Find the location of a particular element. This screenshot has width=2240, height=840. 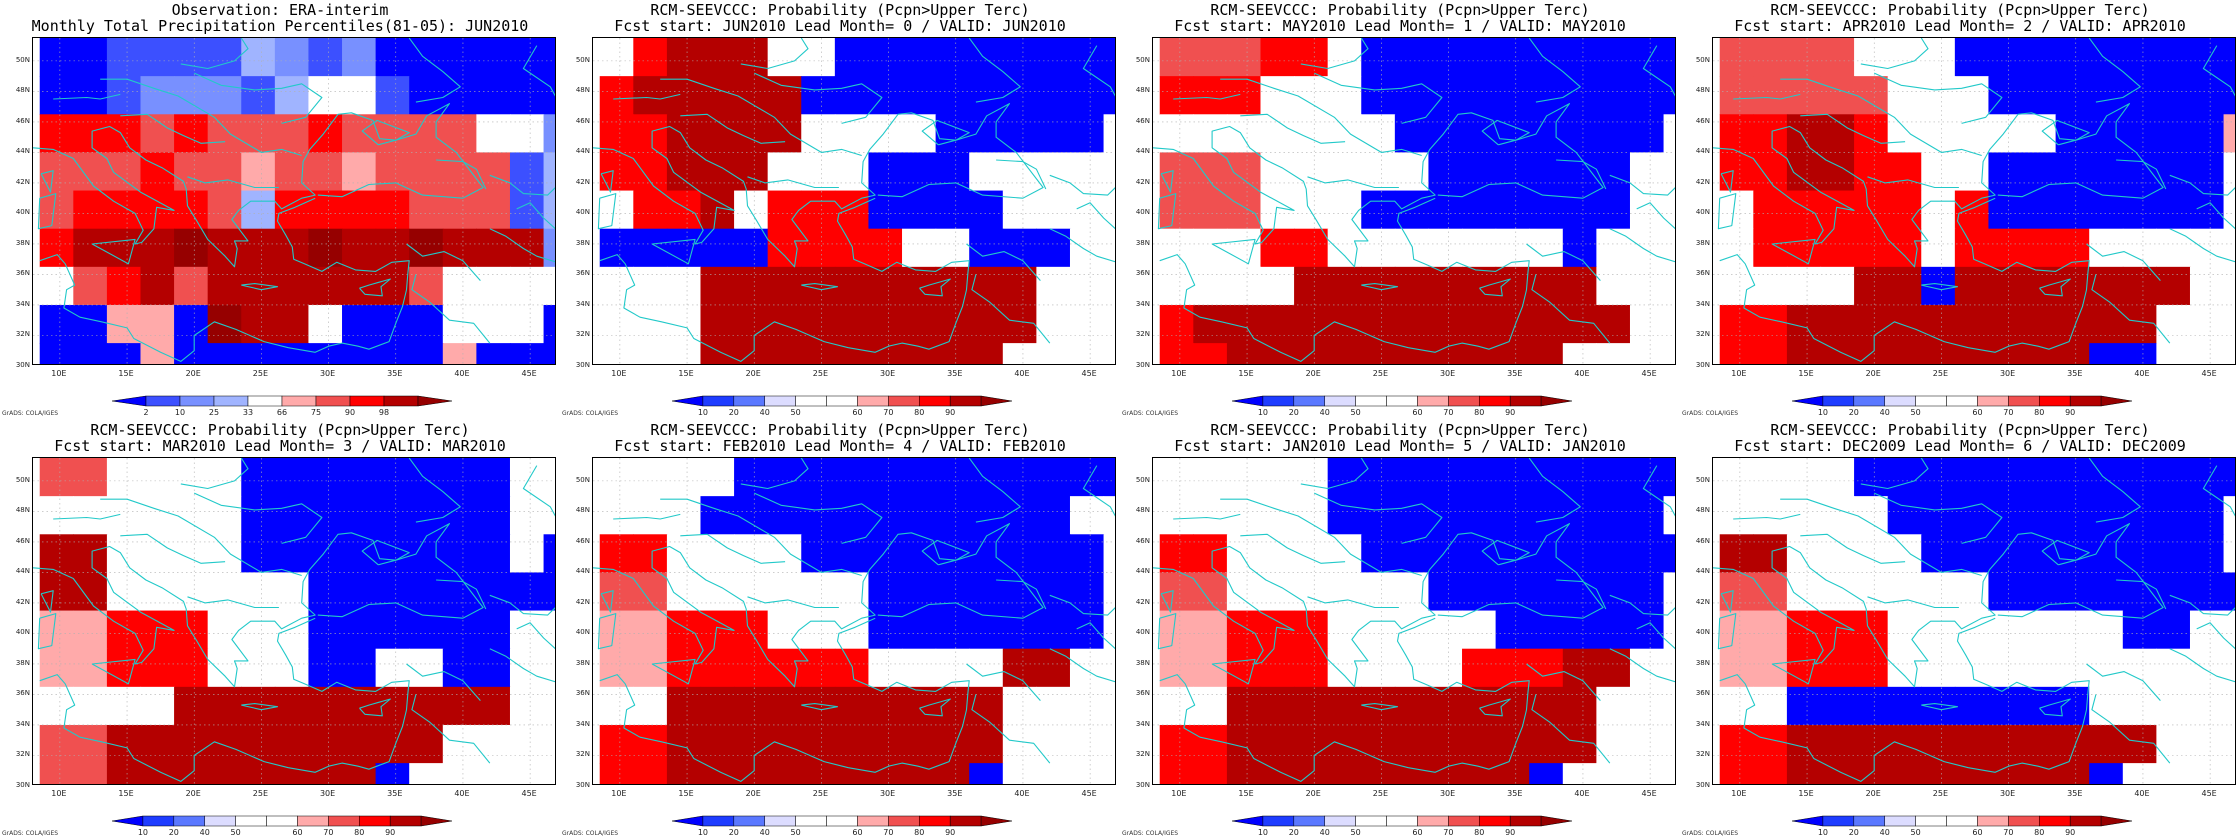

colorbar-swatch is located at coordinates (965, 821).